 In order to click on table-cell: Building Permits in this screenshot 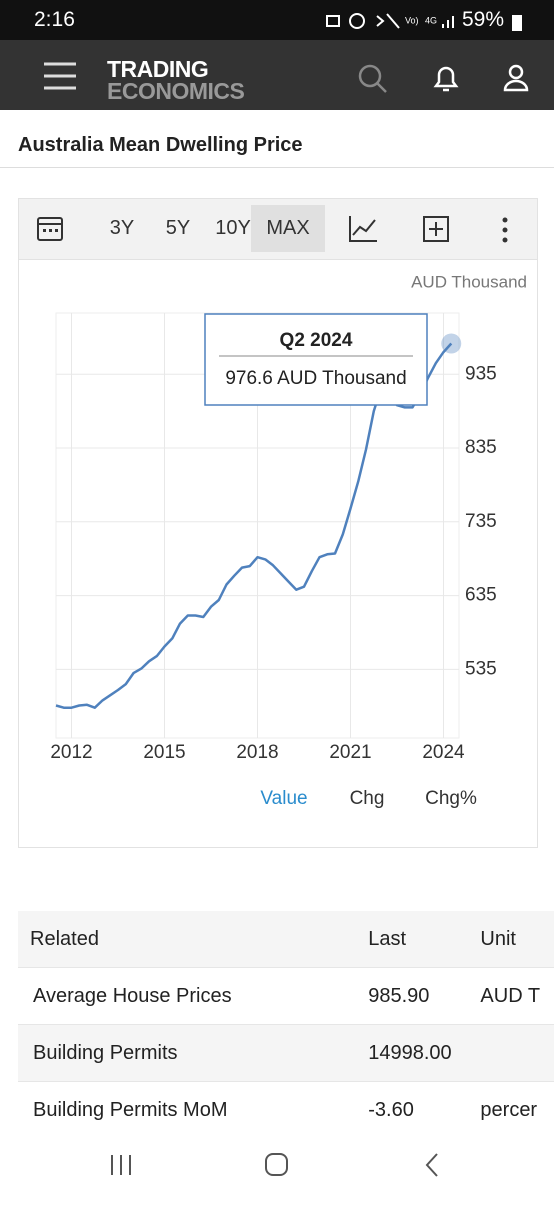, I will do `click(193, 1053)`.